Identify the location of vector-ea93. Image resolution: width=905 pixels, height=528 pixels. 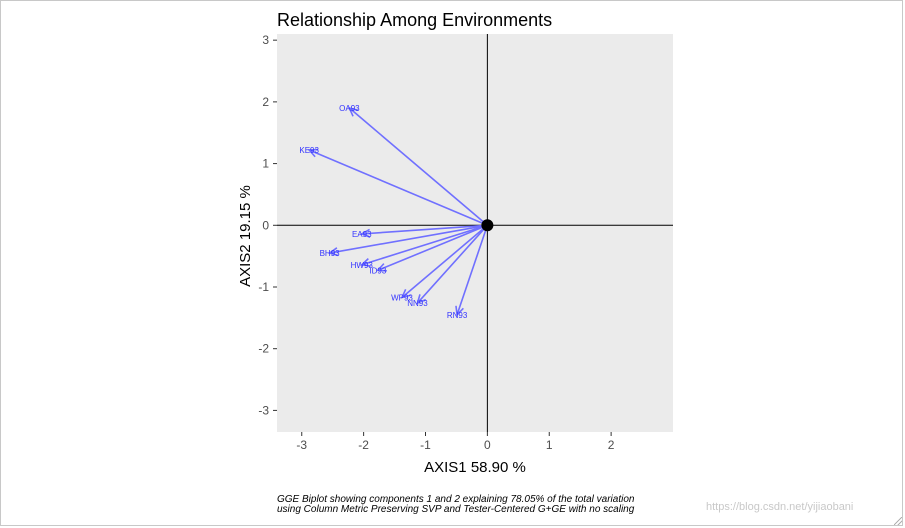
(424, 229).